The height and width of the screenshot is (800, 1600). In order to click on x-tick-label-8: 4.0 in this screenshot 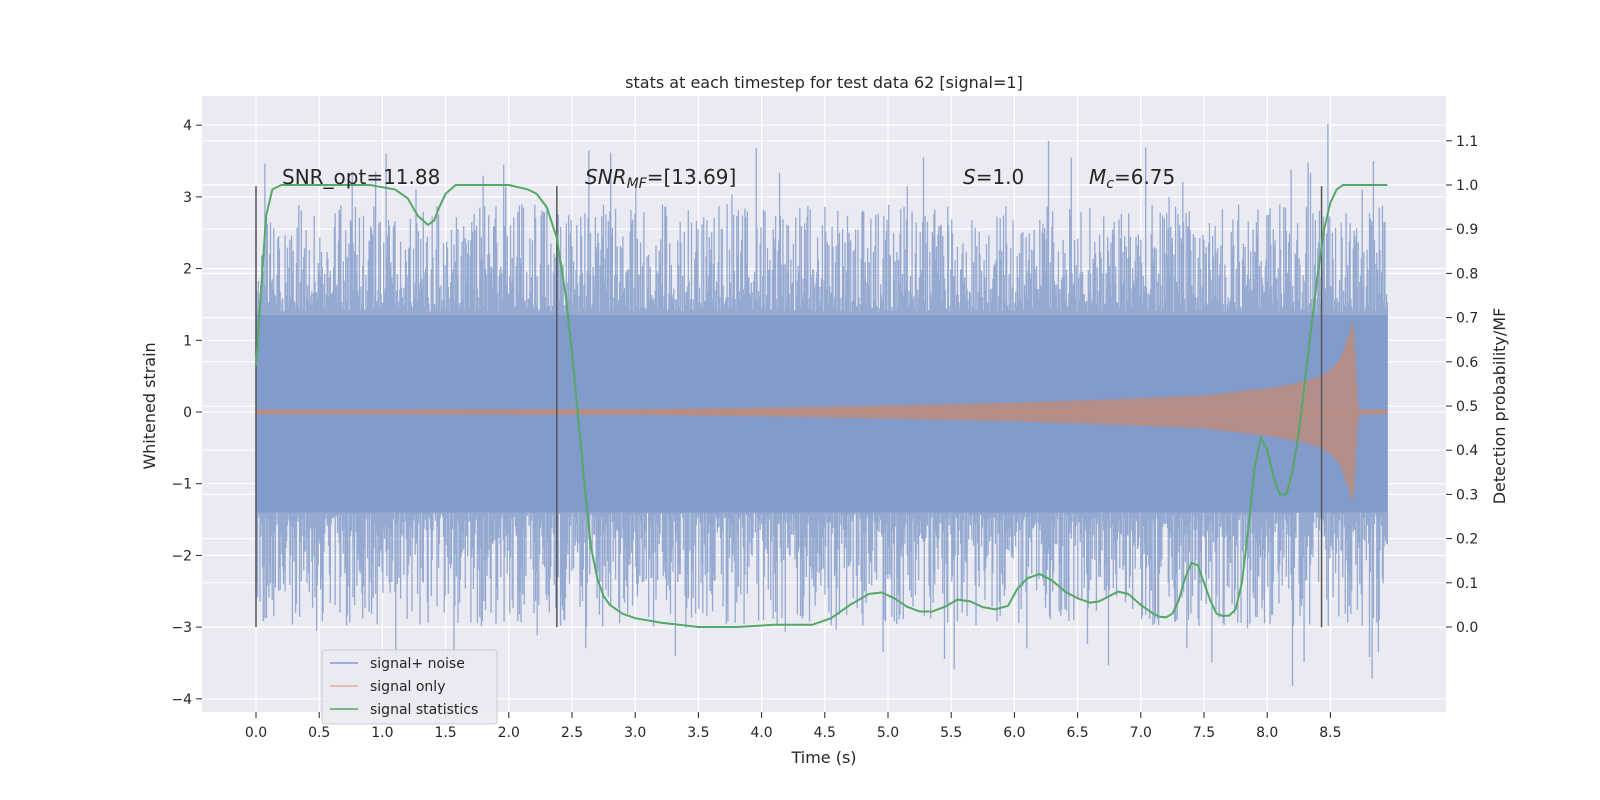, I will do `click(761, 733)`.